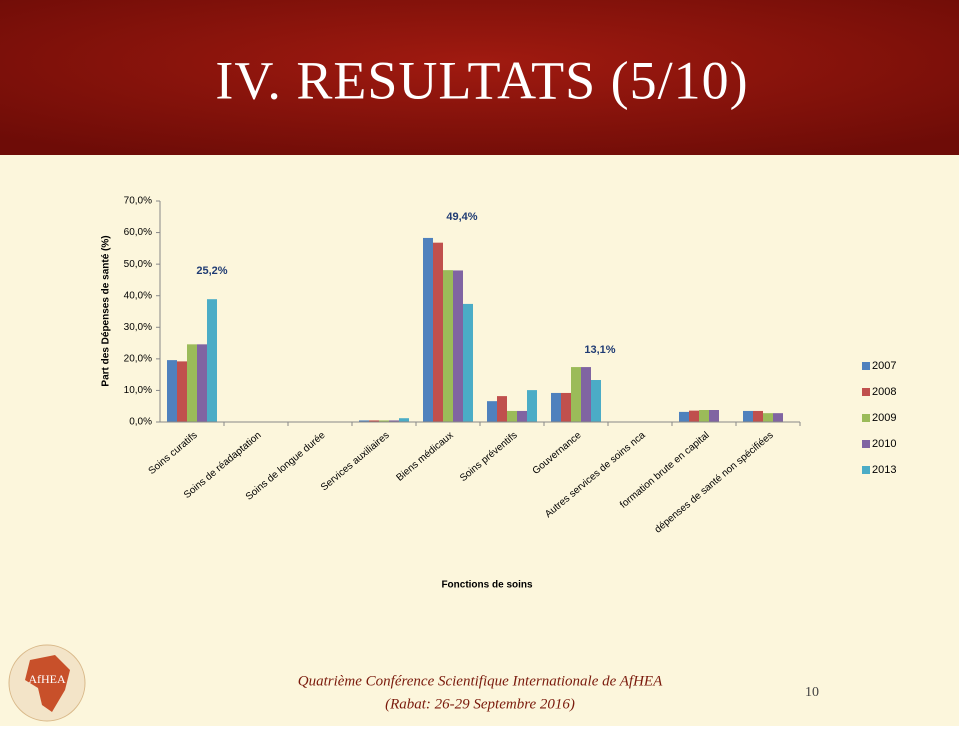  I want to click on y-tick-label: 40,0%, so click(138, 295).